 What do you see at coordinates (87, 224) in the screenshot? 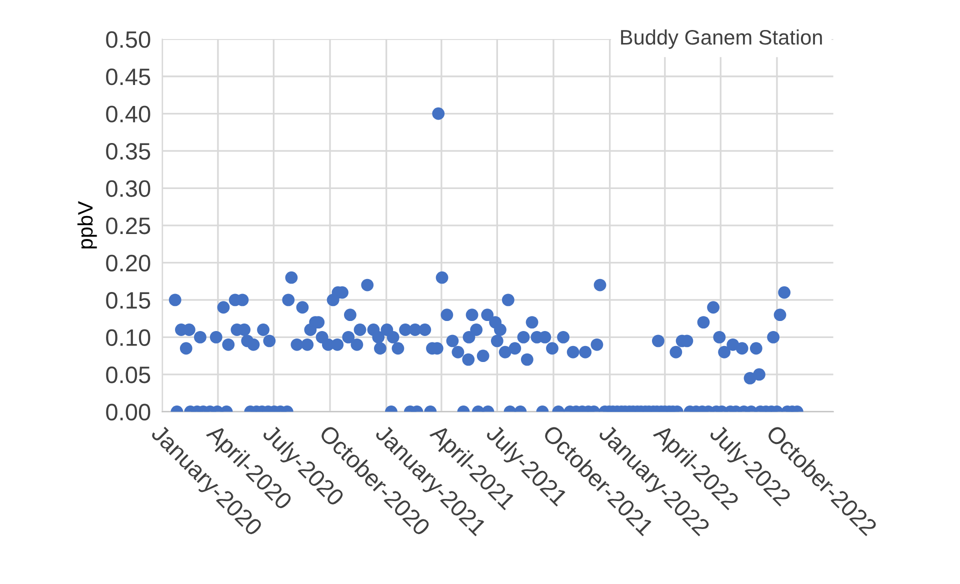
I see `y-axis-title: ppbV` at bounding box center [87, 224].